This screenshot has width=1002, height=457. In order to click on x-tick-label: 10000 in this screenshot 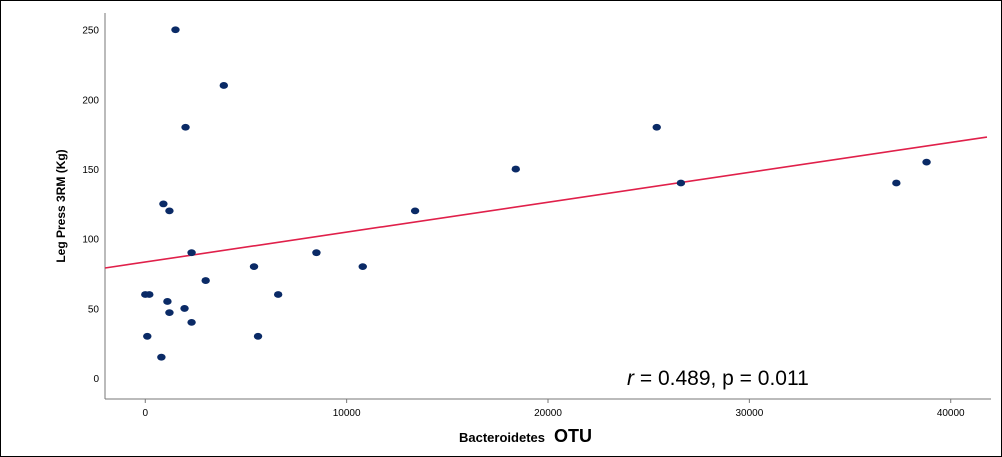, I will do `click(347, 413)`.